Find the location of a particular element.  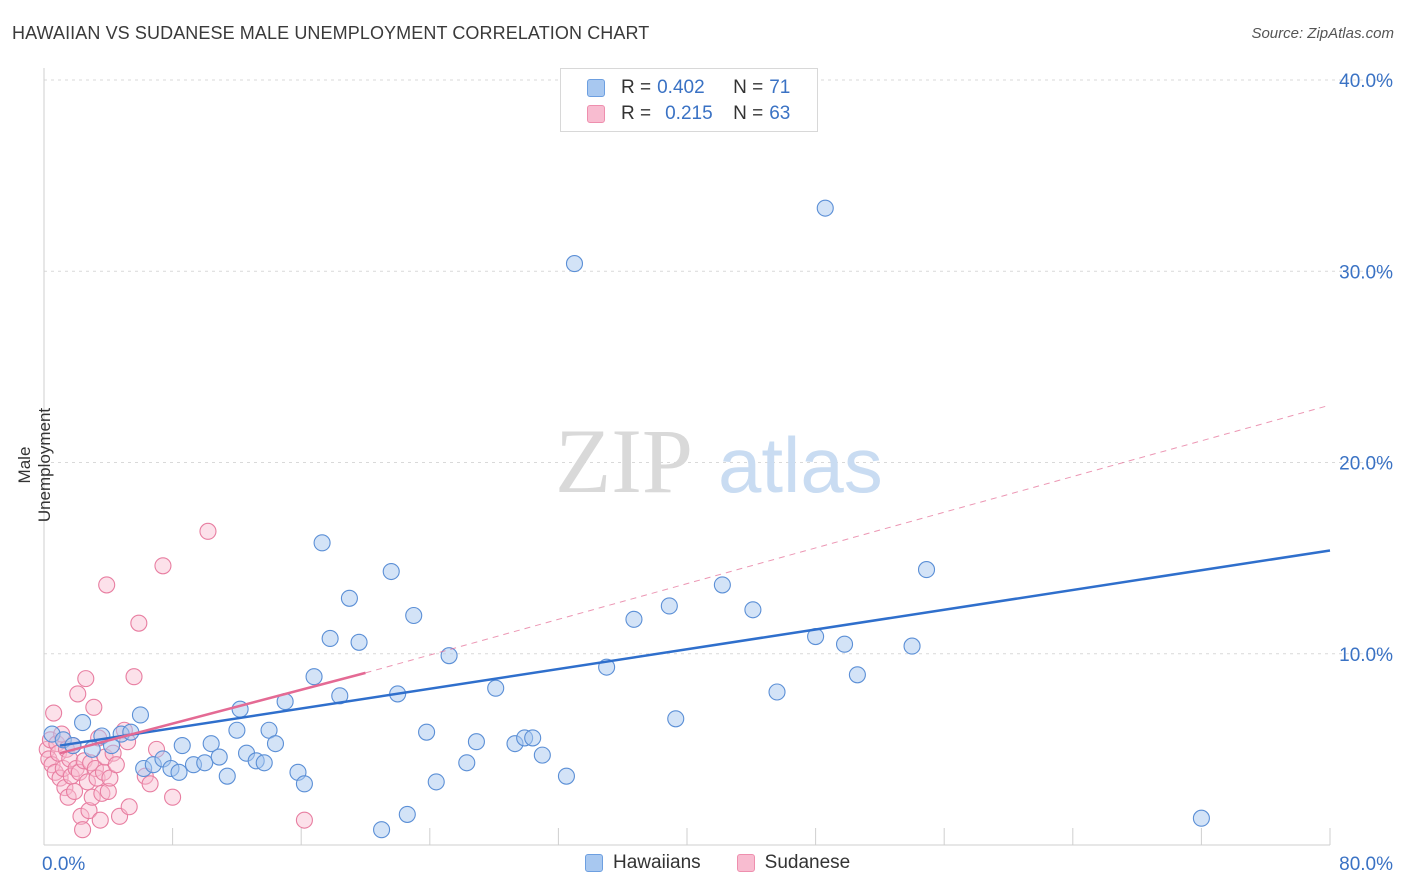

n-value: 63 is located at coordinates (780, 113).